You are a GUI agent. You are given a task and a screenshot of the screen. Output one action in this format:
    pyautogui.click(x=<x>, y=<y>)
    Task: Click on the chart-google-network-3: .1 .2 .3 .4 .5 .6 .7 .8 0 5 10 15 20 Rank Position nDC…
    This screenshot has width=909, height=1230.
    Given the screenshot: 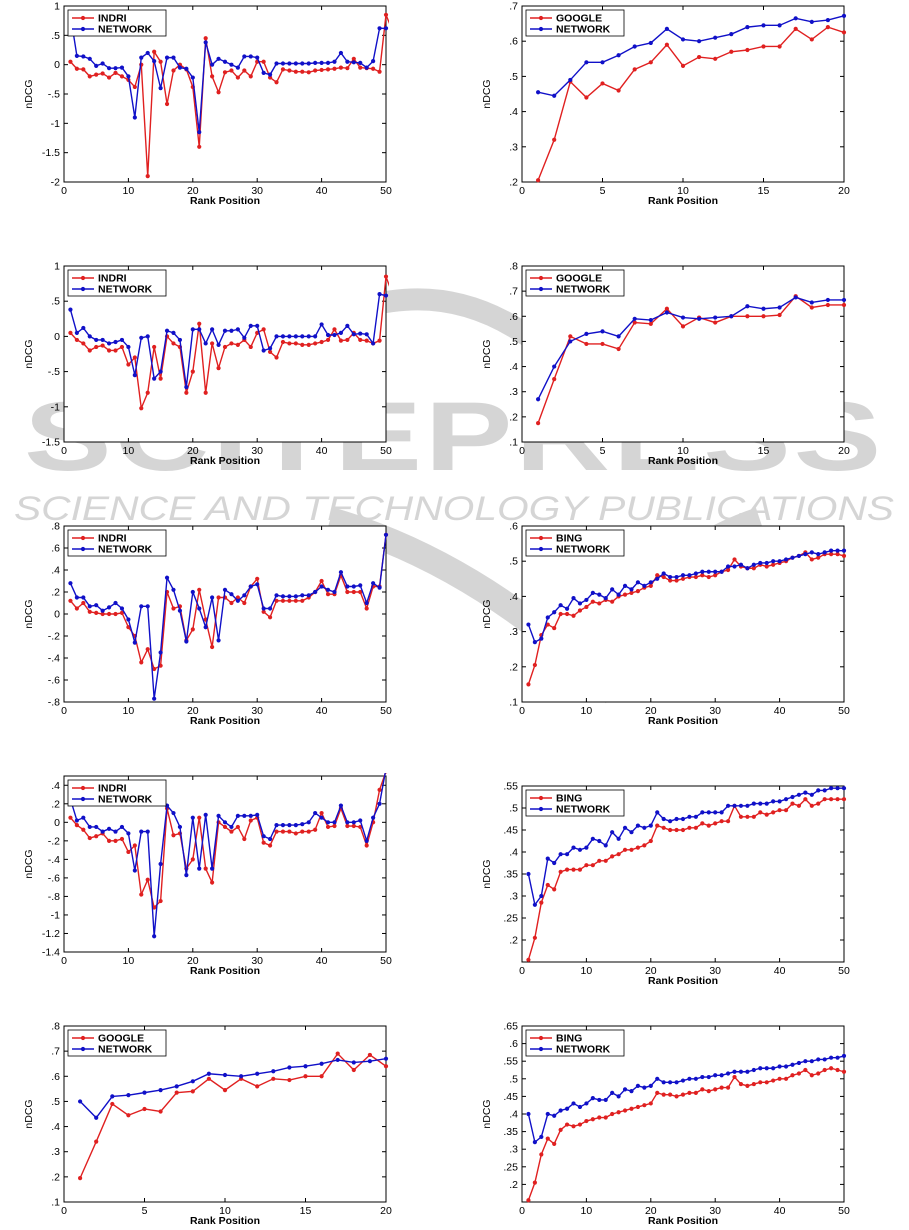 What is the action you would take?
    pyautogui.click(x=210, y=1125)
    